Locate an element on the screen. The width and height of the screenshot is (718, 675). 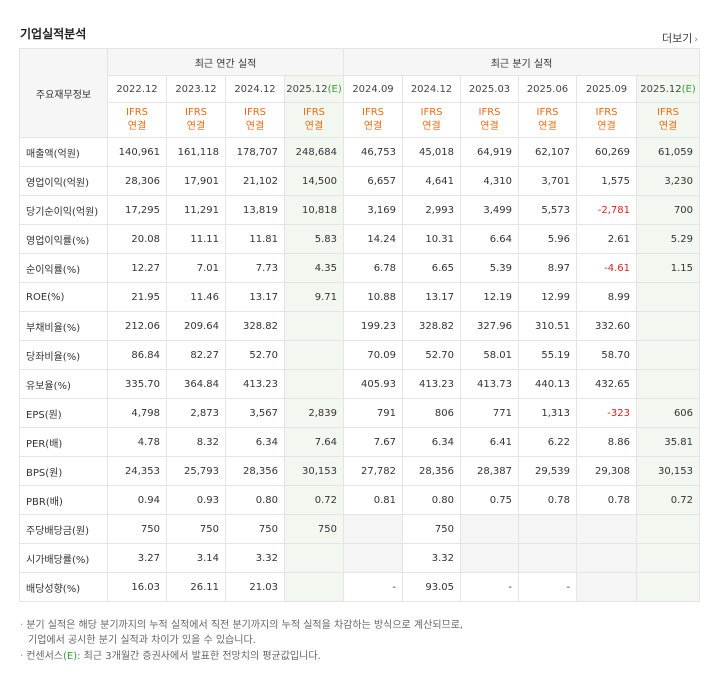
row-label: 순이익률(%) is located at coordinates (63, 268).